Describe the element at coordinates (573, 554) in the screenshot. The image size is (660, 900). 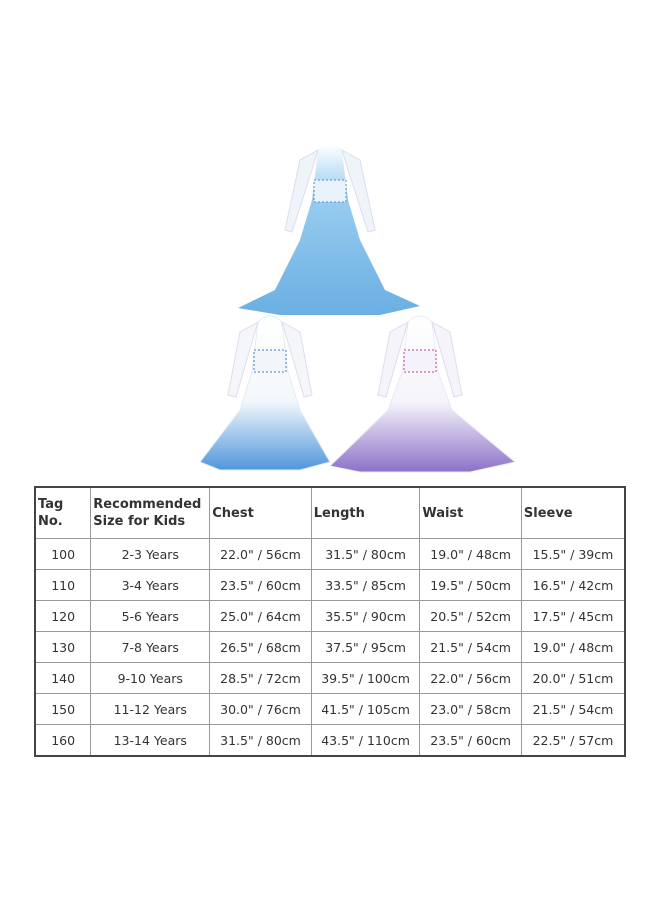
I see `table-cell: 15.5" / 39cm` at that location.